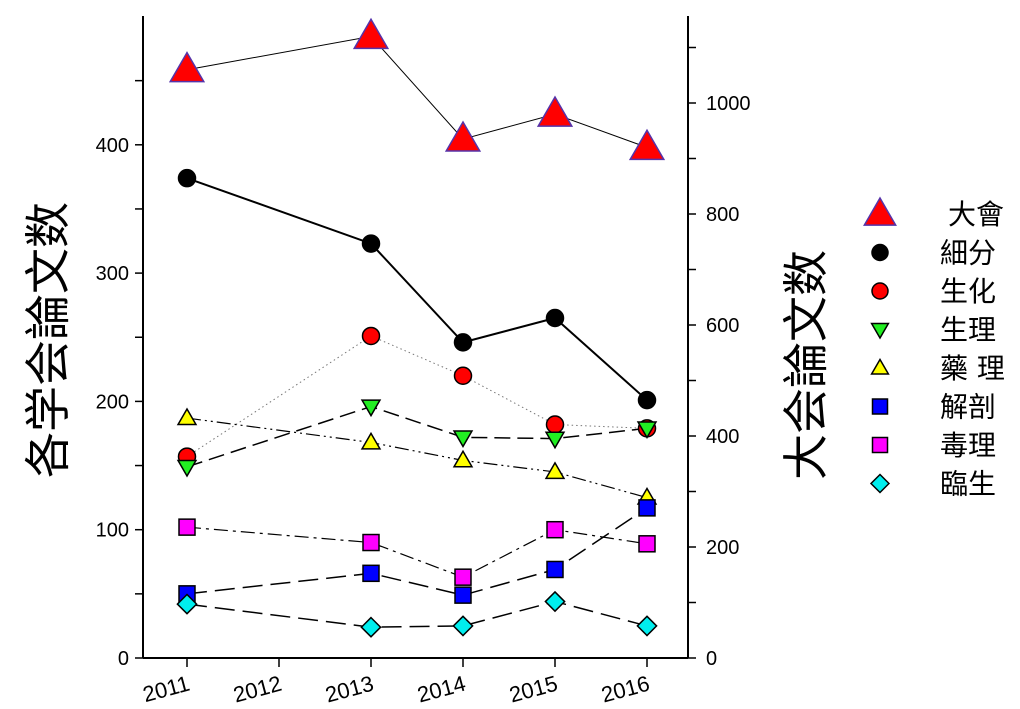 The height and width of the screenshot is (709, 1020). What do you see at coordinates (350, 689) in the screenshot?
I see `x-tick-label: 2013` at bounding box center [350, 689].